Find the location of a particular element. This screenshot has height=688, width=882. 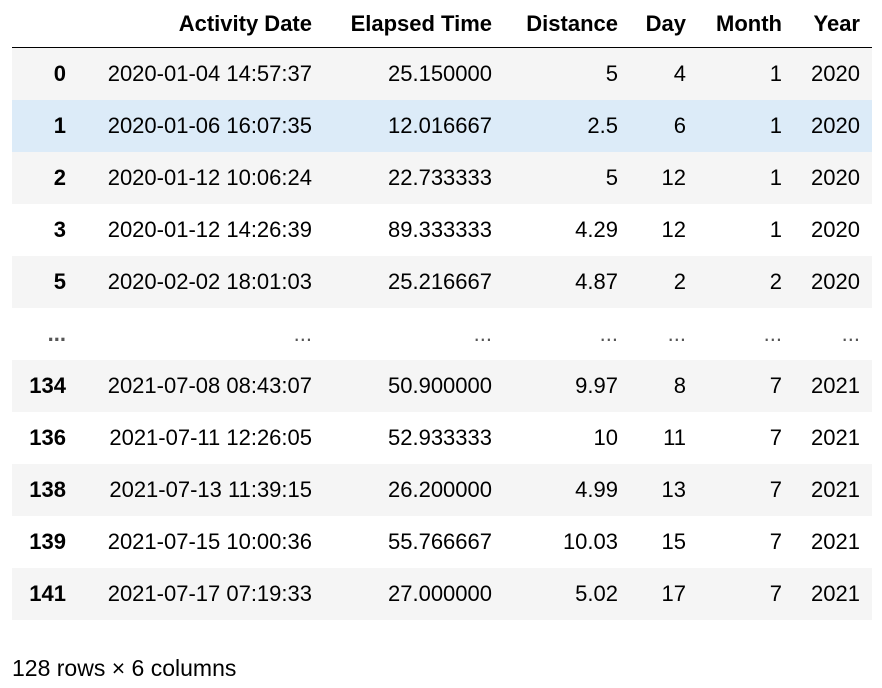

cell-activity-date: 2021-07-08 08:43:07 is located at coordinates (209, 385).